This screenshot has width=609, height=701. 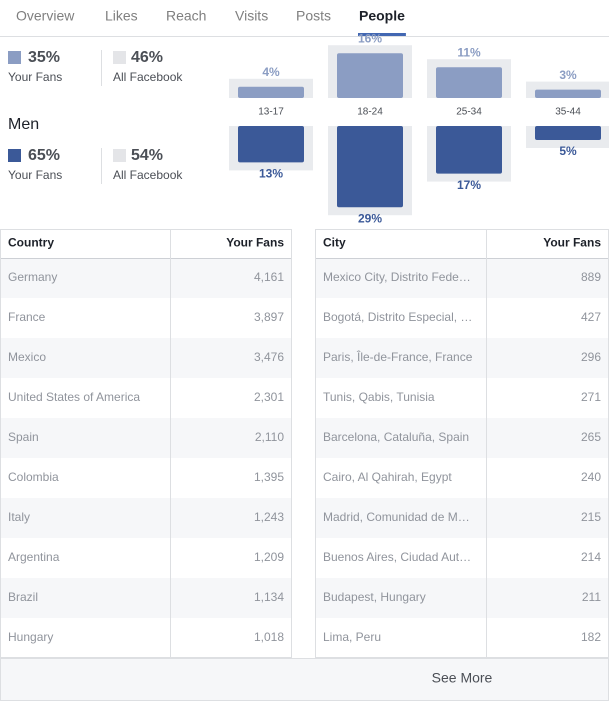 I want to click on cell-fans: 1,243, so click(x=269, y=517).